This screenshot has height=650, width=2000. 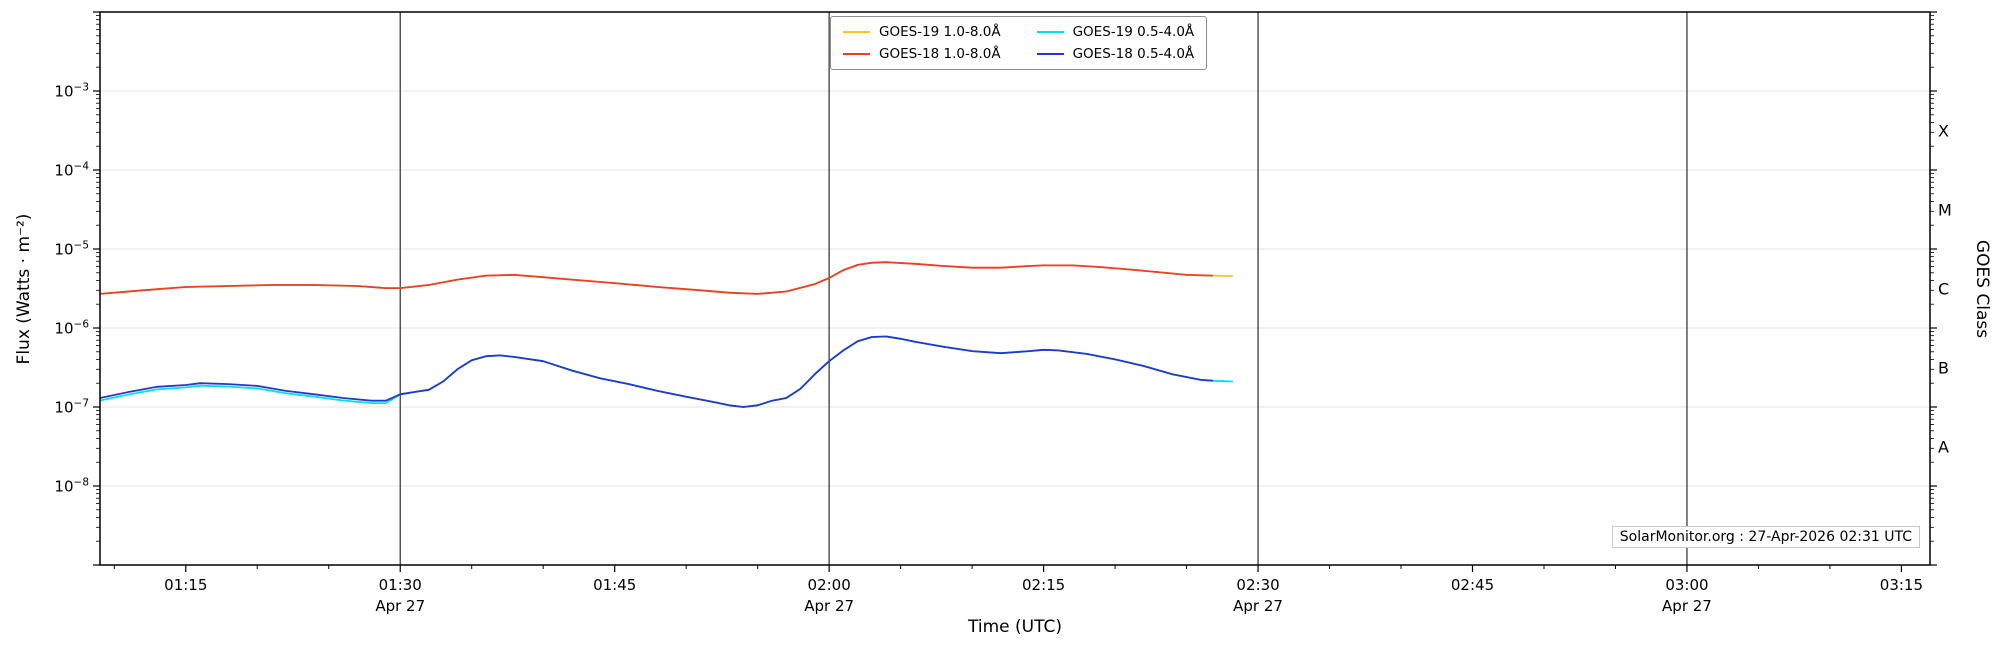 What do you see at coordinates (1943, 367) in the screenshot?
I see `goes-class-label-b: B` at bounding box center [1943, 367].